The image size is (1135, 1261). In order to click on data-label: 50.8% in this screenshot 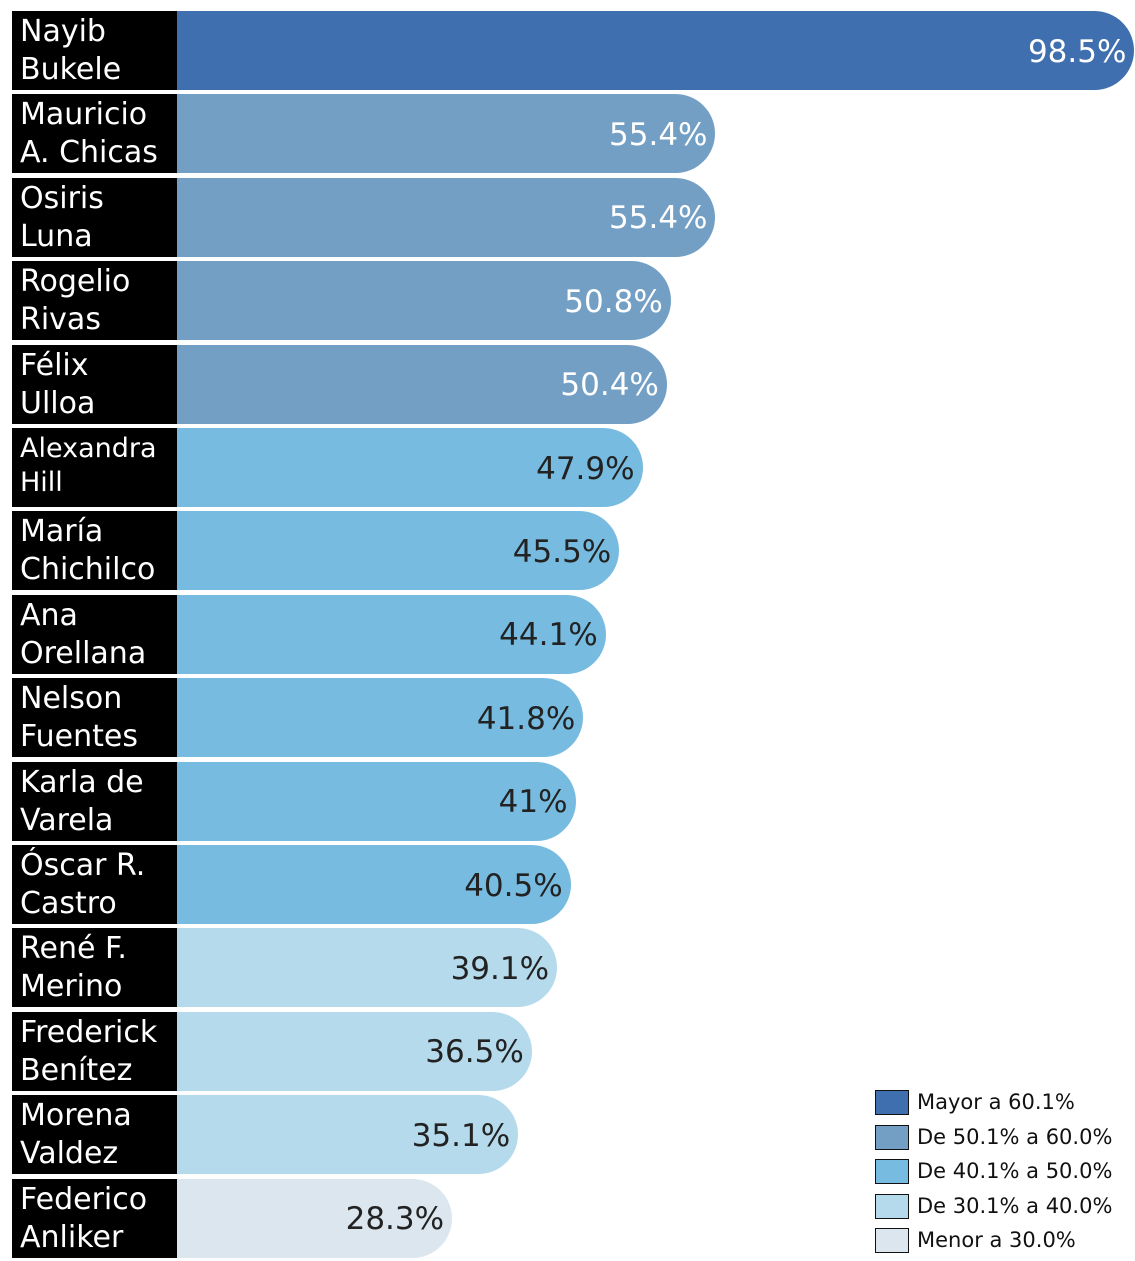, I will do `click(613, 301)`.